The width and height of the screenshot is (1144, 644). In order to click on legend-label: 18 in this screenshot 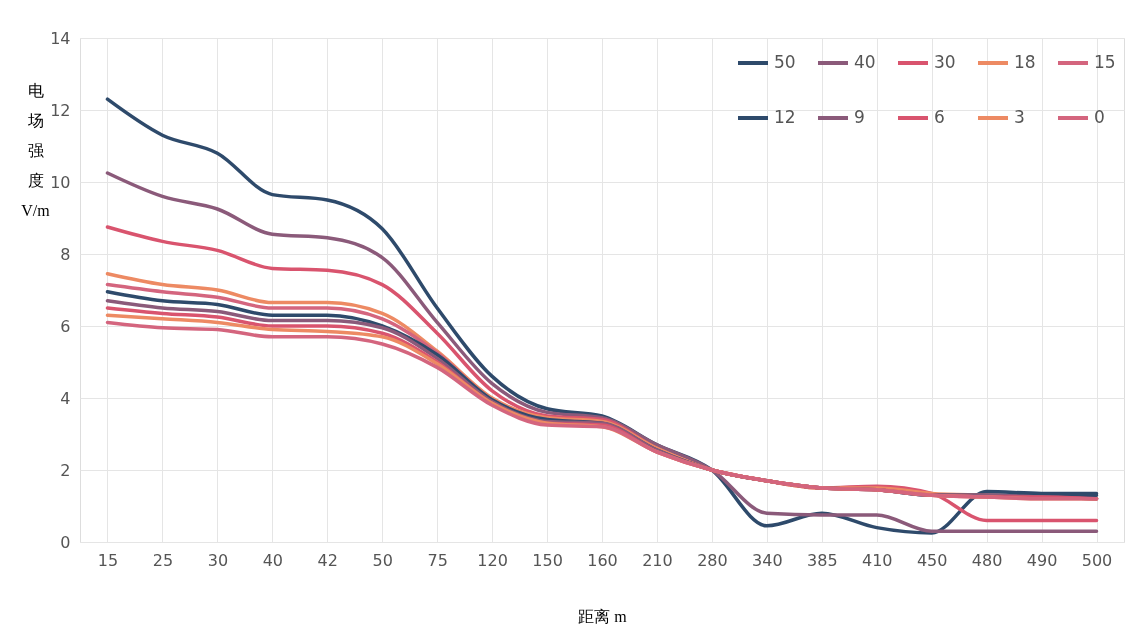, I will do `click(1025, 62)`.